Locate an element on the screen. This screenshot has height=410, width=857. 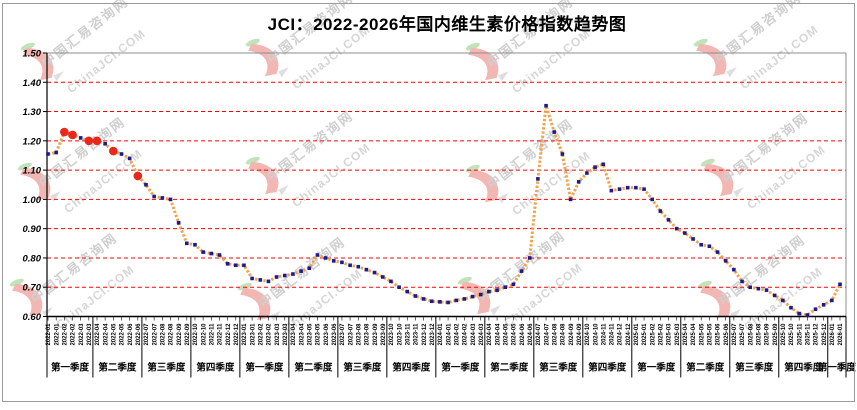
x-tick-label: 2024-03 is located at coordinates (474, 334).